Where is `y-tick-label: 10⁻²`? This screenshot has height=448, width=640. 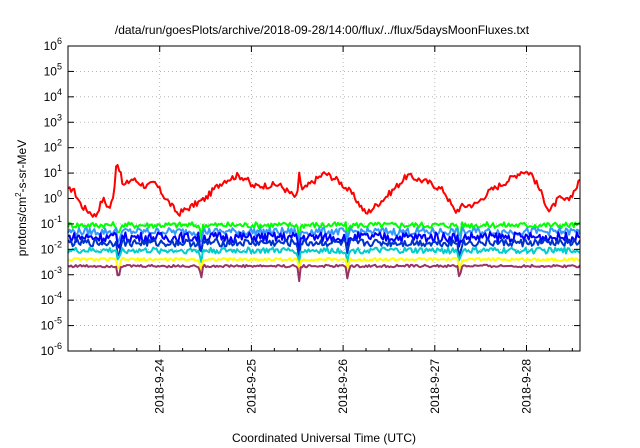 y-tick-label: 10⁻² is located at coordinates (51, 247).